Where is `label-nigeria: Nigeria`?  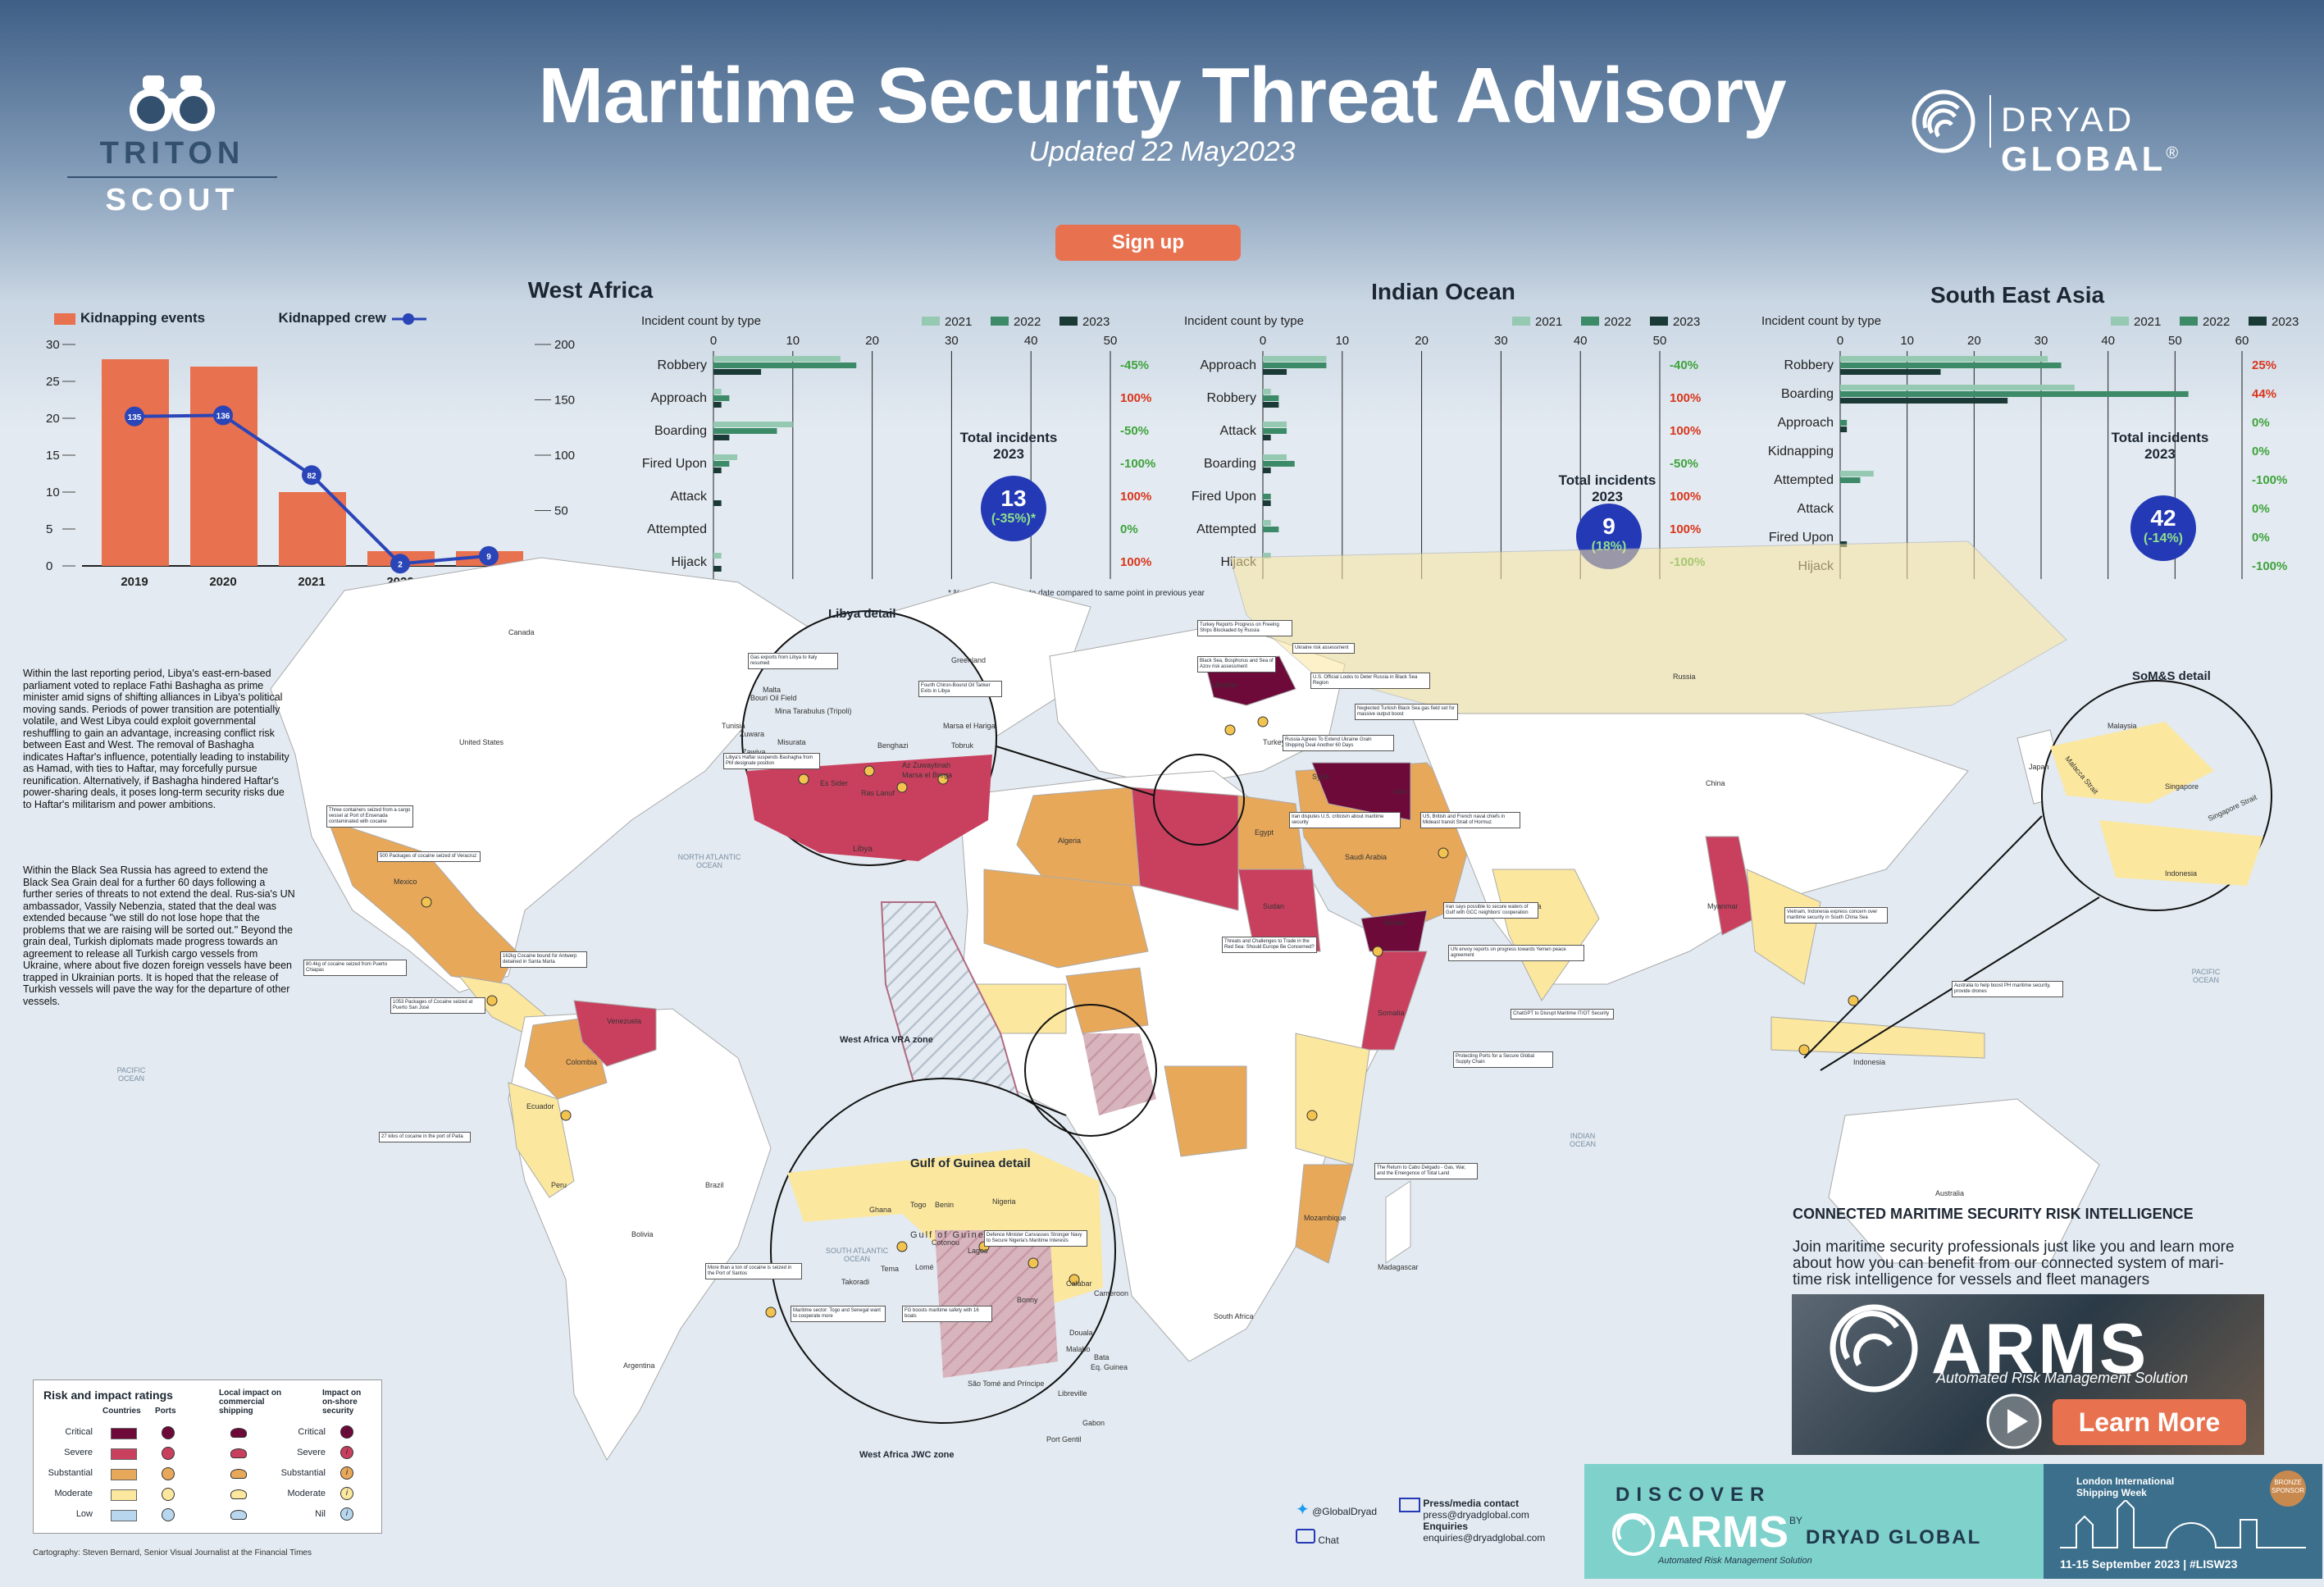 label-nigeria: Nigeria is located at coordinates (1004, 1201).